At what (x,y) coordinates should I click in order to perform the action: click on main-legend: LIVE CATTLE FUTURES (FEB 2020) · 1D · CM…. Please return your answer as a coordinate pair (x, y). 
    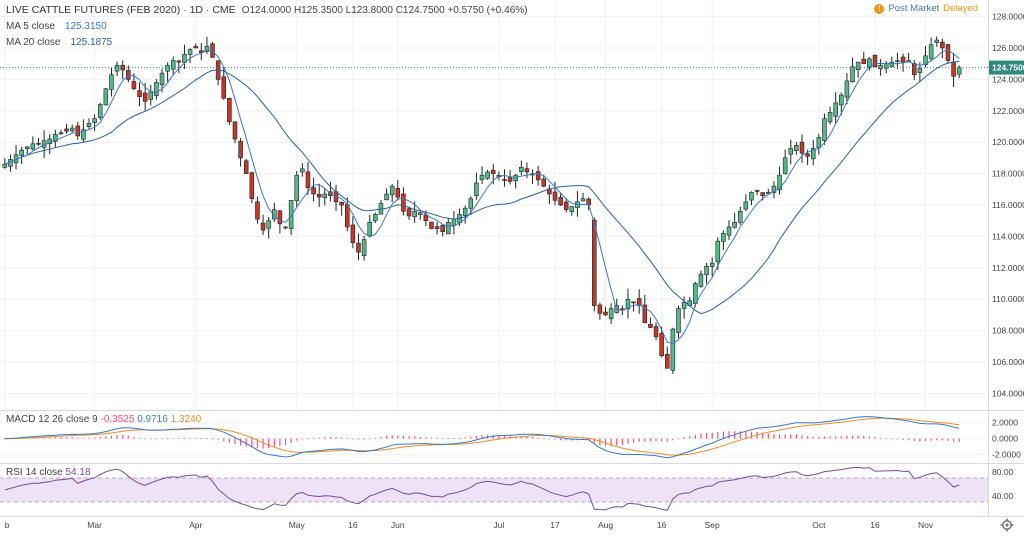
    Looking at the image, I should click on (266, 26).